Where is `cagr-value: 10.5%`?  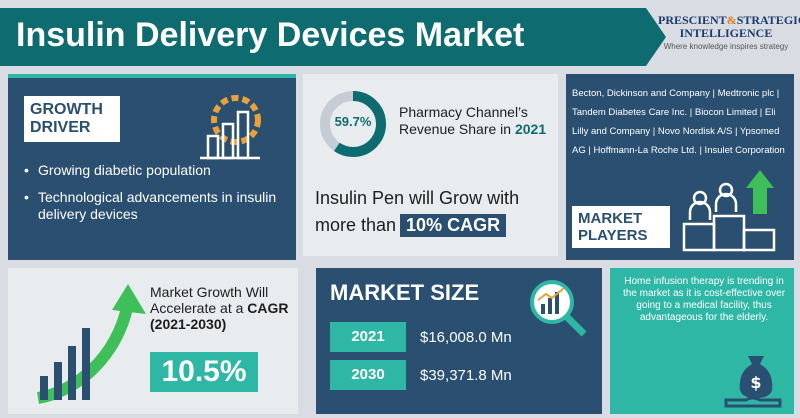 cagr-value: 10.5% is located at coordinates (204, 372).